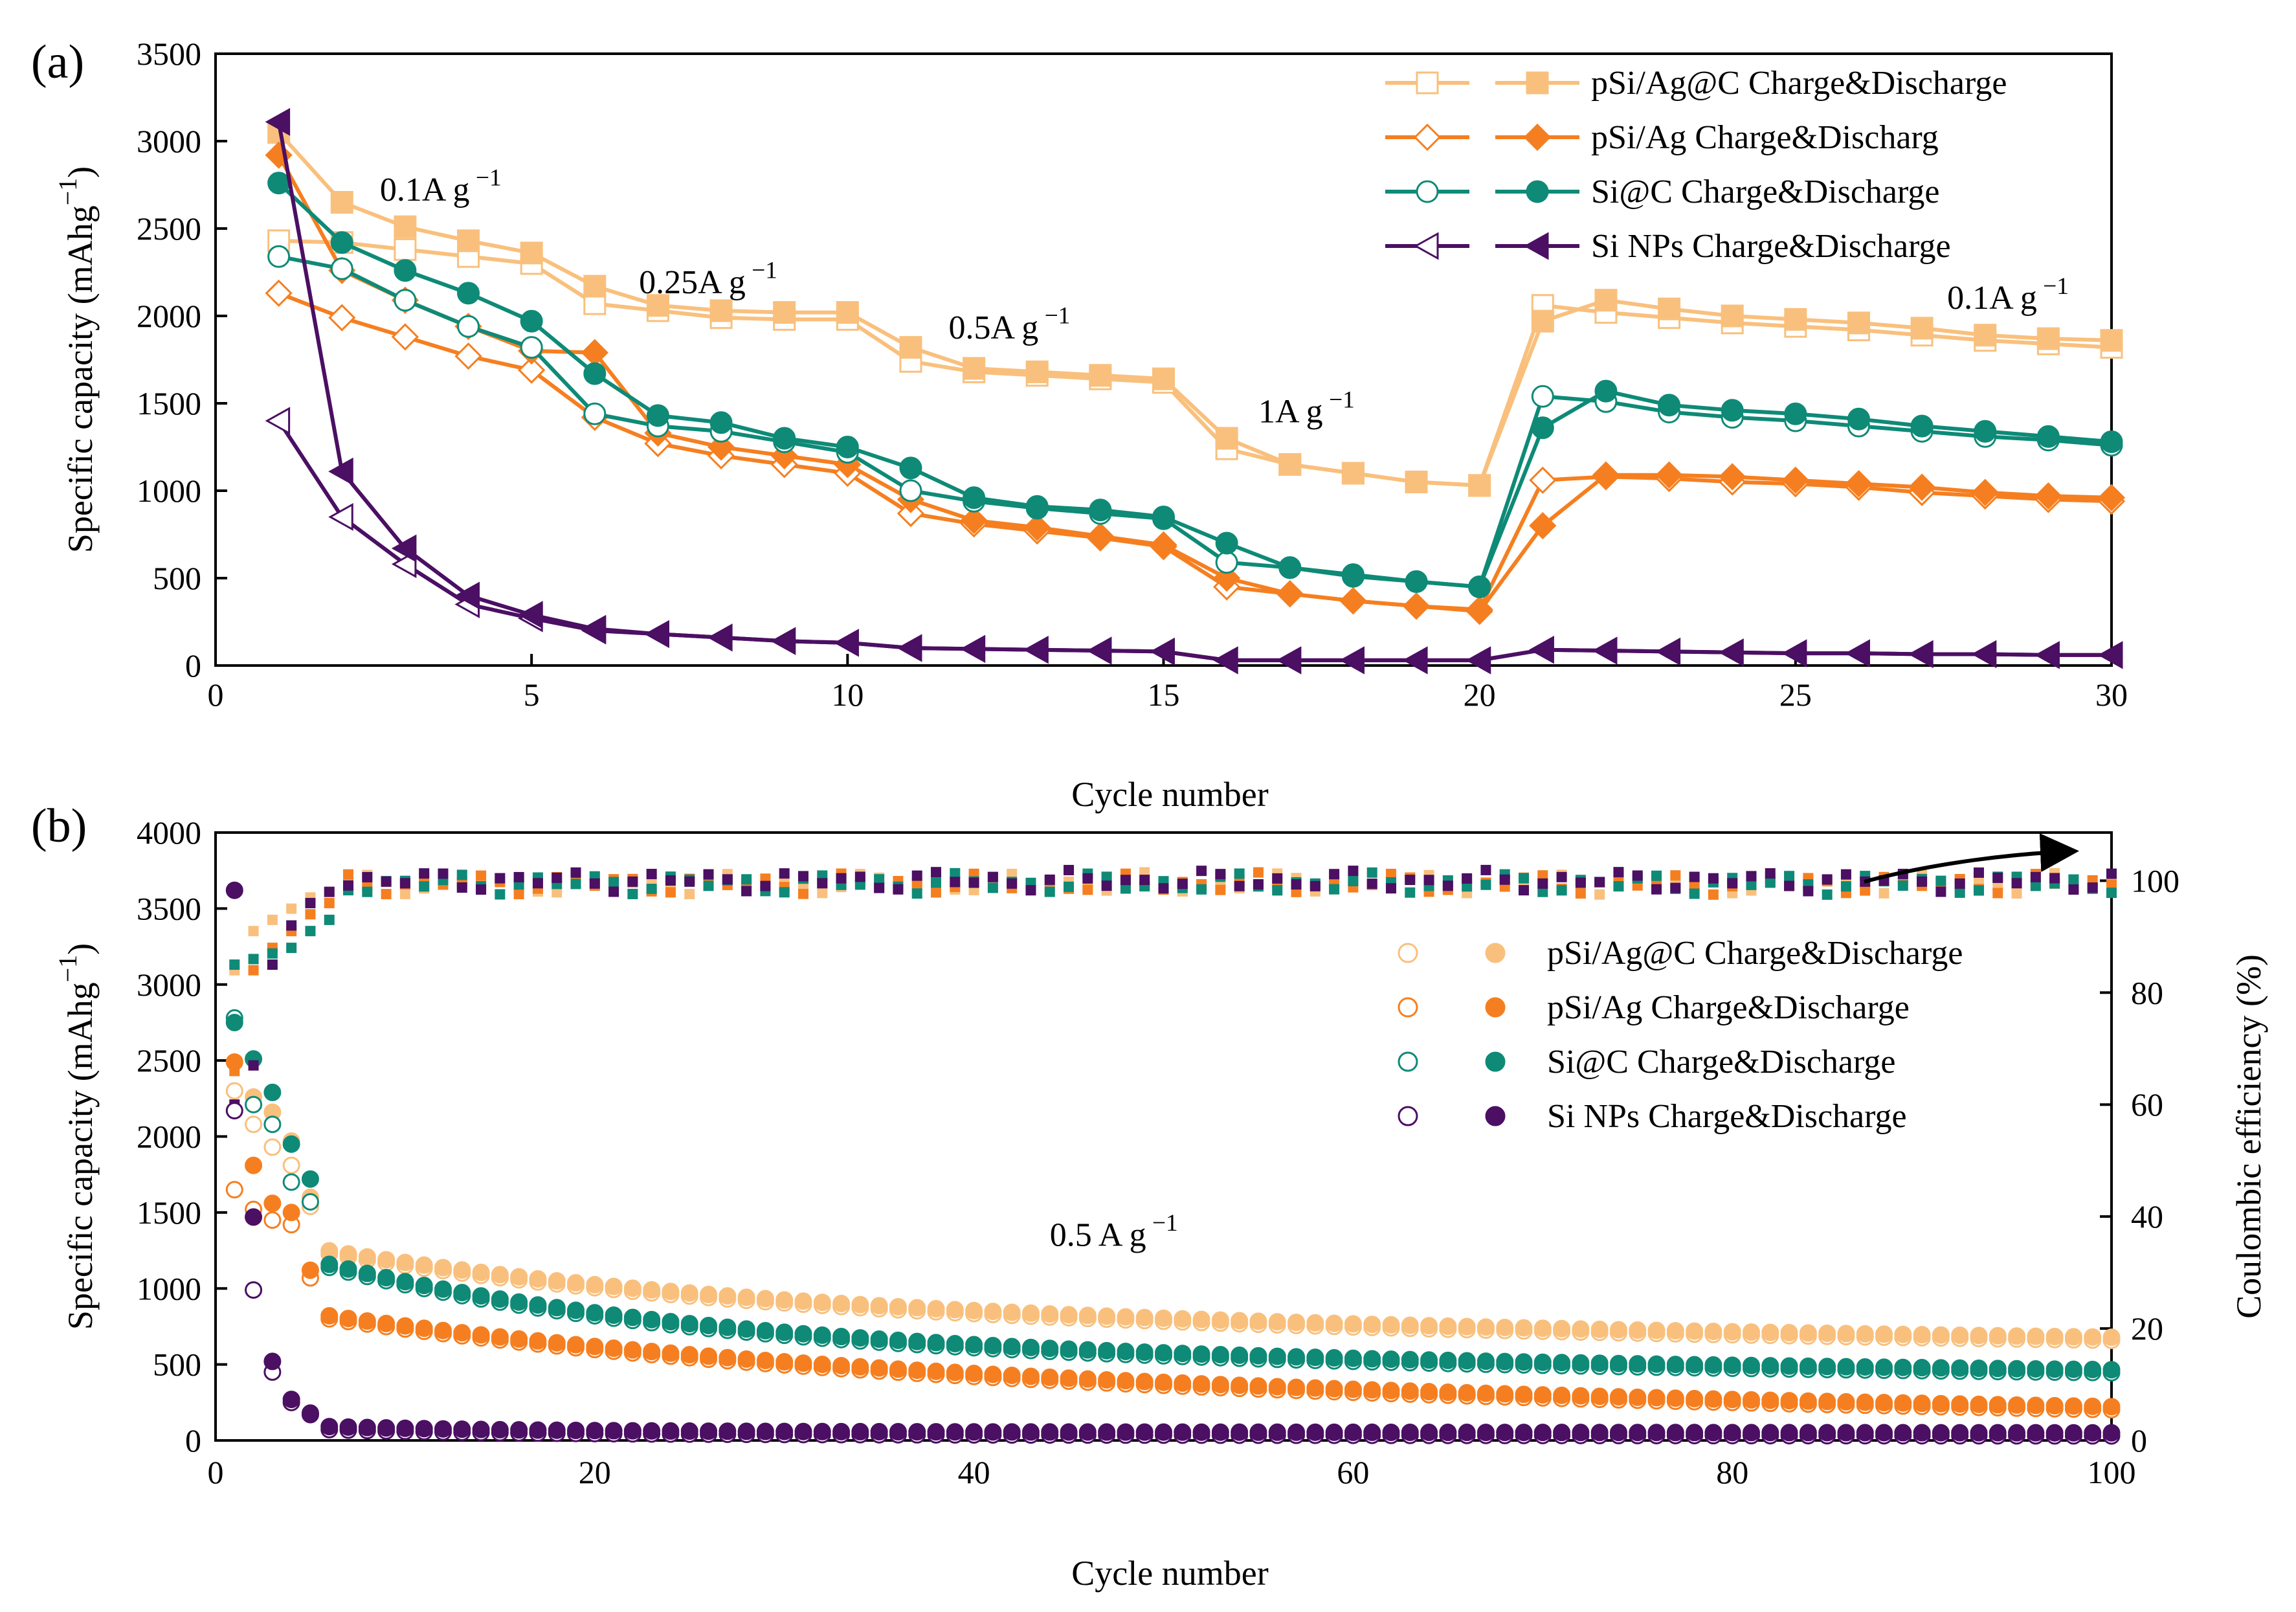 This screenshot has width=2296, height=1612. I want to click on legend-marker-charge, so click(1408, 1116).